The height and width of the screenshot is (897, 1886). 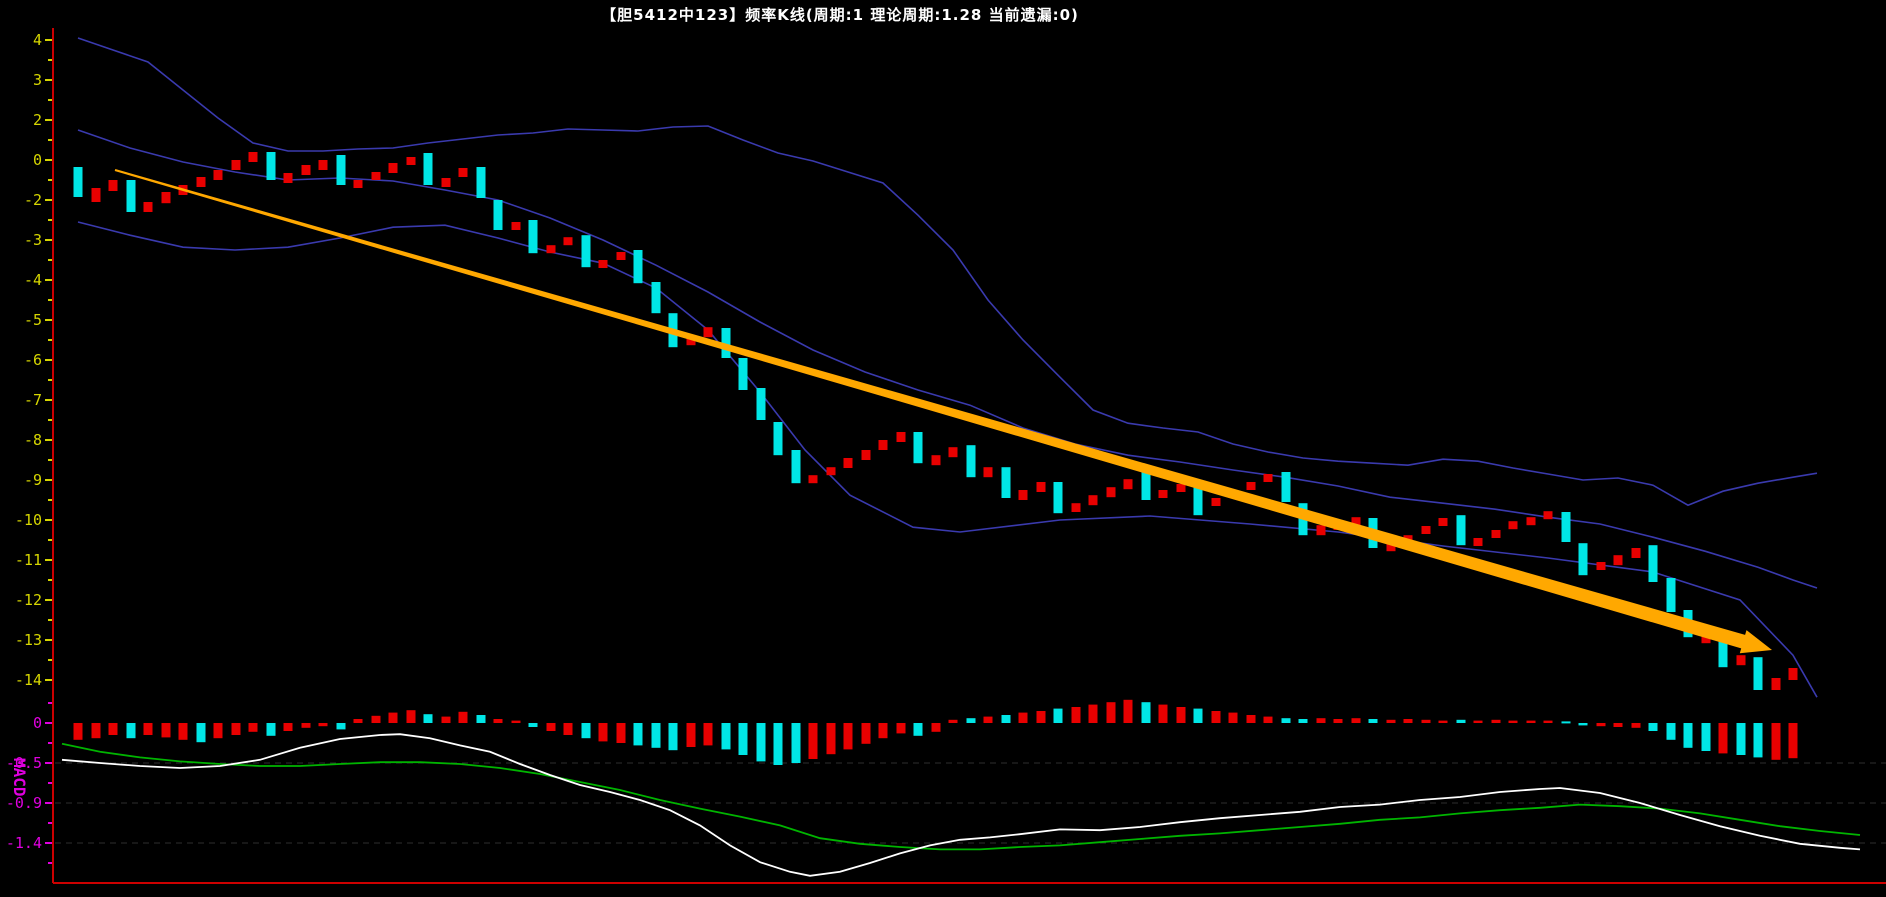 I want to click on chart-title: 【胆5412中123】频率K线(周期:1 理论周期:1.28 当前遗漏:0), so click(x=840, y=15).